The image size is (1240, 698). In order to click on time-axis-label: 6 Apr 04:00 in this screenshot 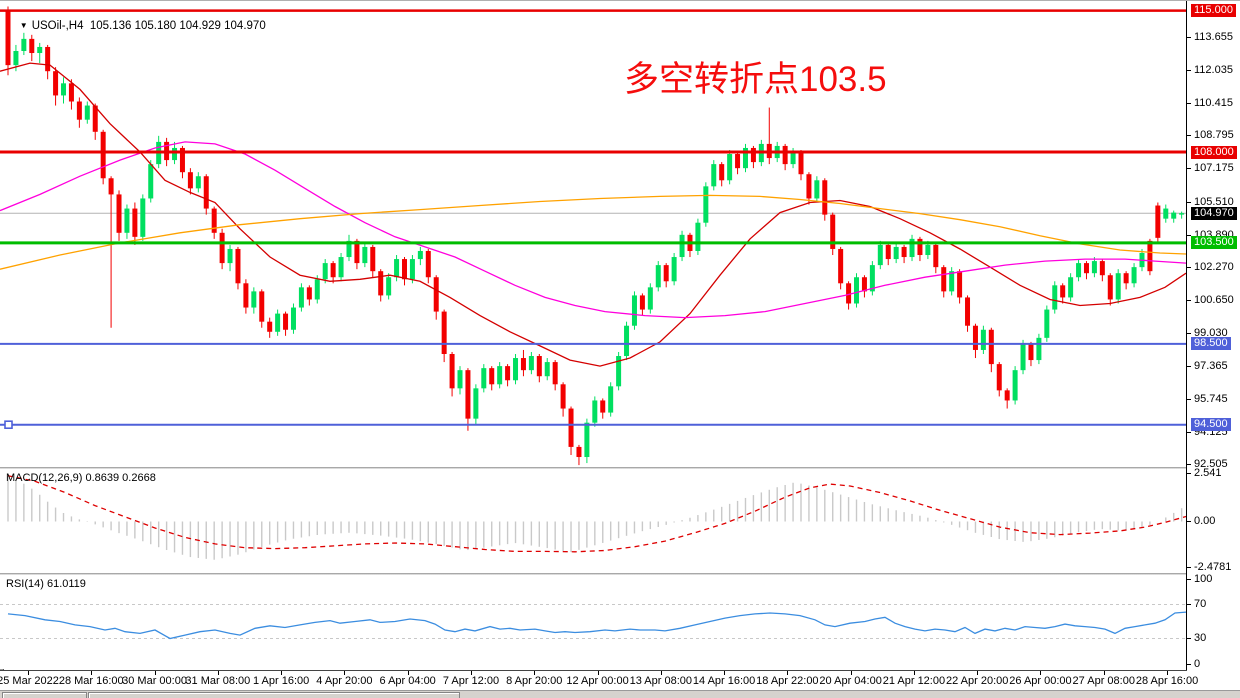, I will do `click(407, 681)`.